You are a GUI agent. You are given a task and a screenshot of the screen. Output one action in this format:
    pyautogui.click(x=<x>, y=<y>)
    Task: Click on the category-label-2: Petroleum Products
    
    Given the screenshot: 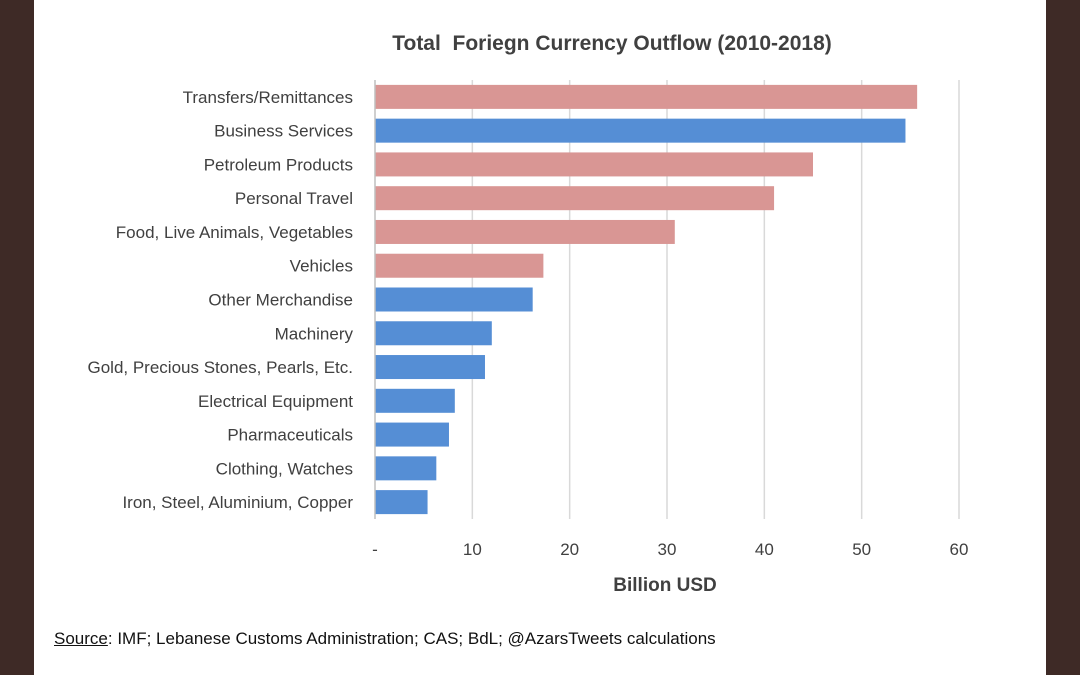 What is the action you would take?
    pyautogui.click(x=278, y=164)
    